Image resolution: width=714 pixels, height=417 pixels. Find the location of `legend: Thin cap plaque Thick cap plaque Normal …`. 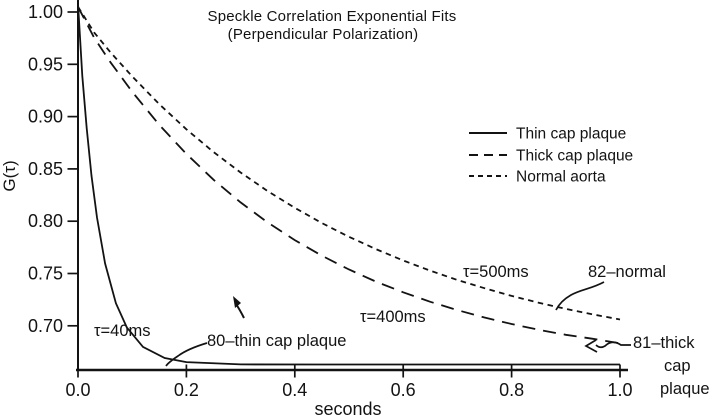

legend: Thin cap plaque Thick cap plaque Normal … is located at coordinates (551, 156).